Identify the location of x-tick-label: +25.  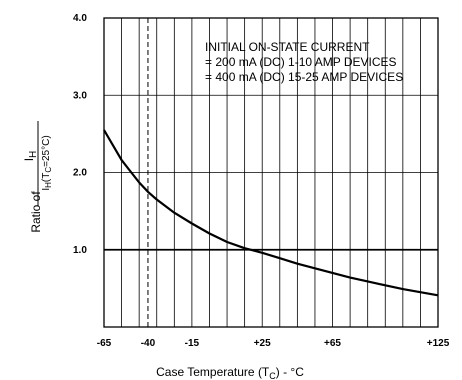
(262, 343).